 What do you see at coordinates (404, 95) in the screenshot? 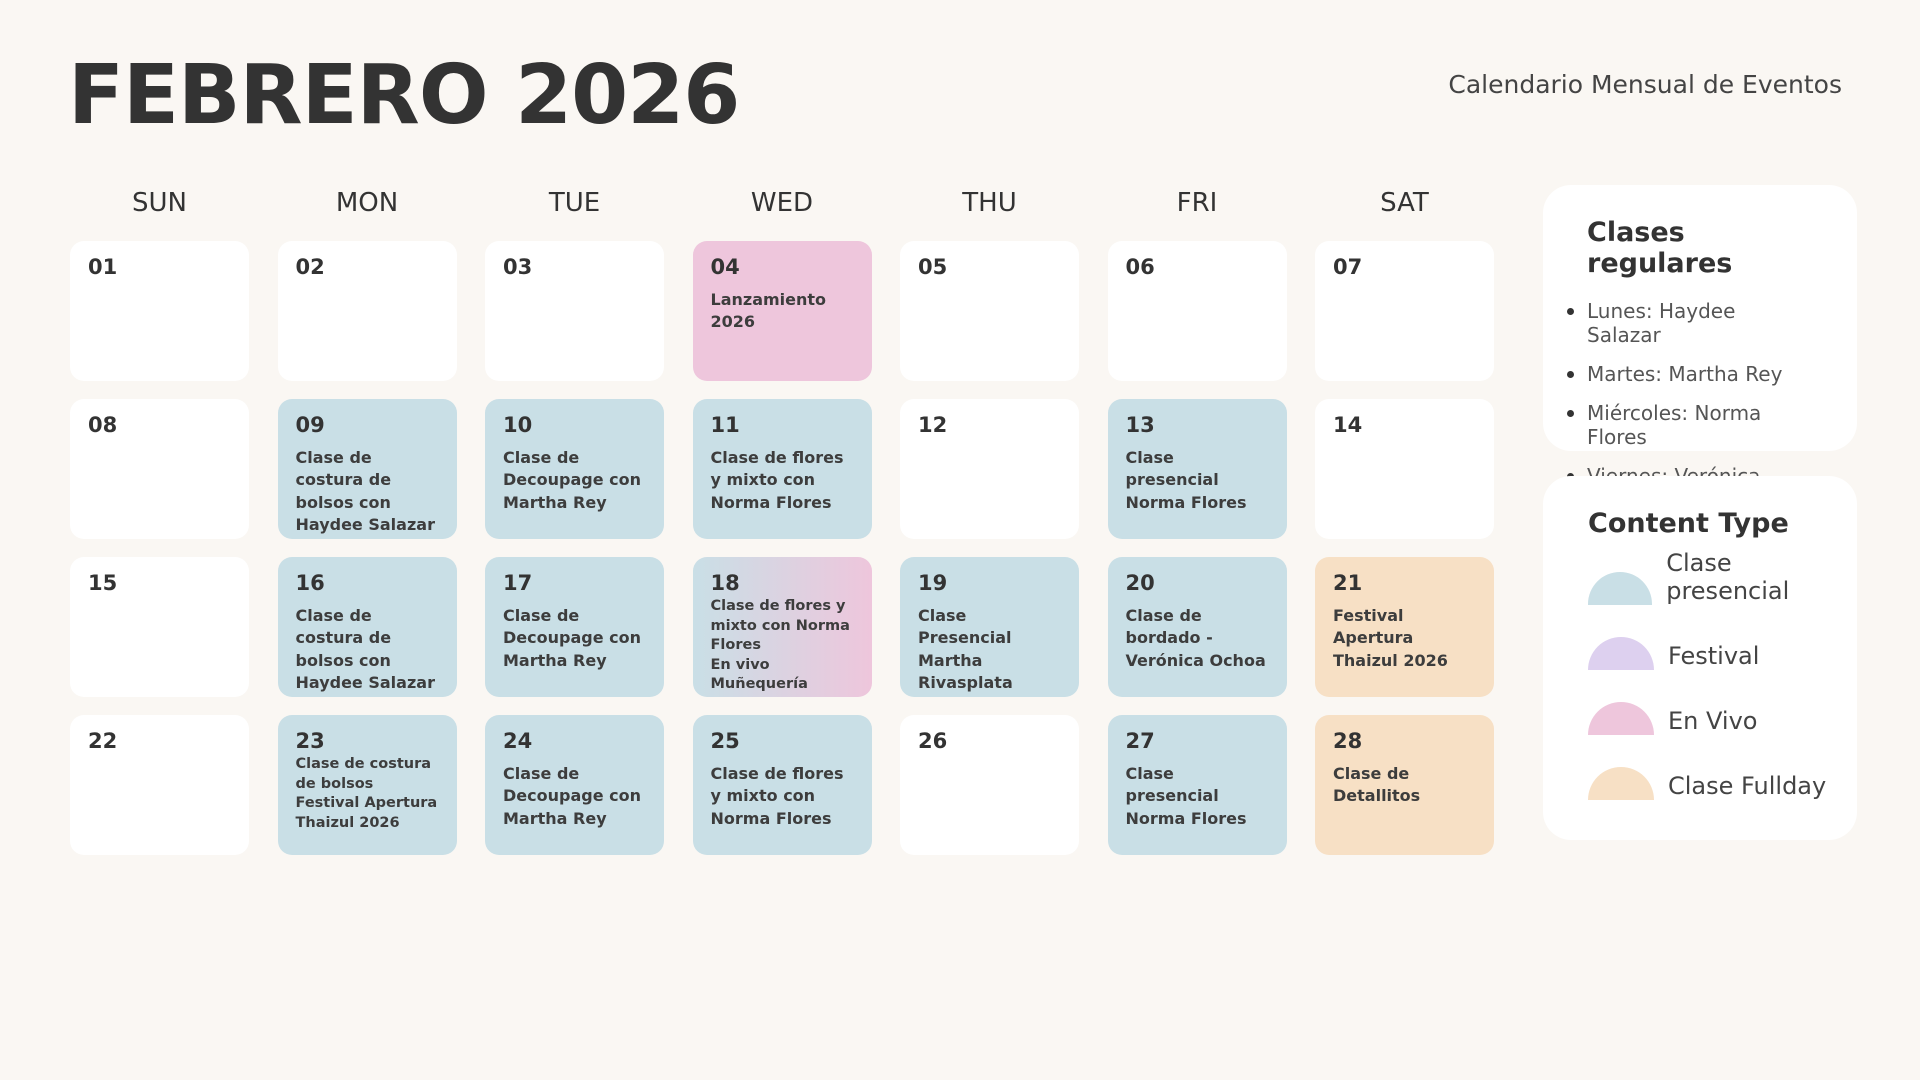
I see `month-title: FEBRERO 2026` at bounding box center [404, 95].